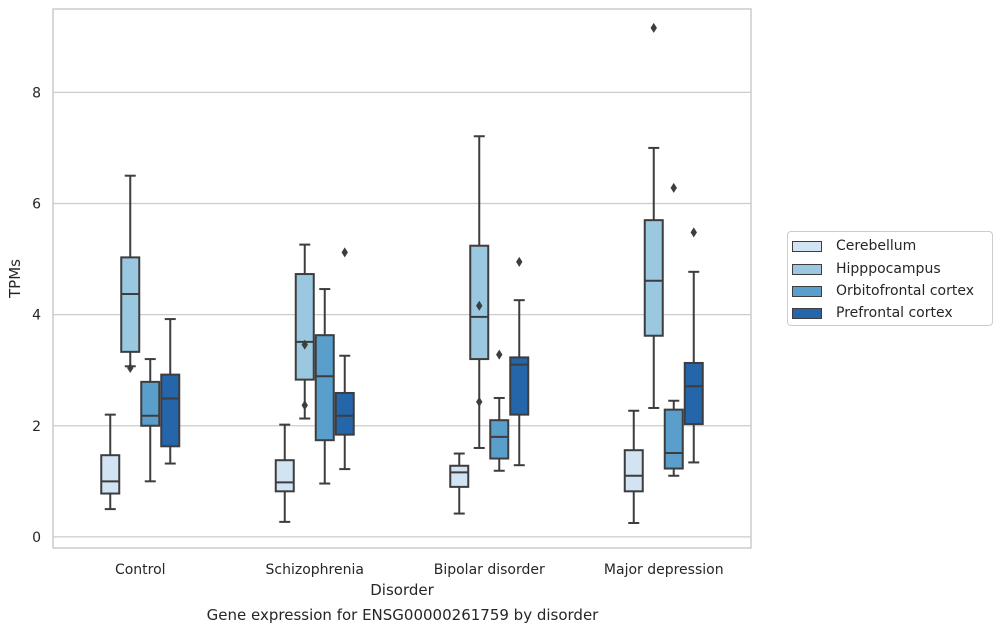 This screenshot has height=634, width=1003. What do you see at coordinates (653, 27) in the screenshot?
I see `outlier-hipppocampus-major-depression` at bounding box center [653, 27].